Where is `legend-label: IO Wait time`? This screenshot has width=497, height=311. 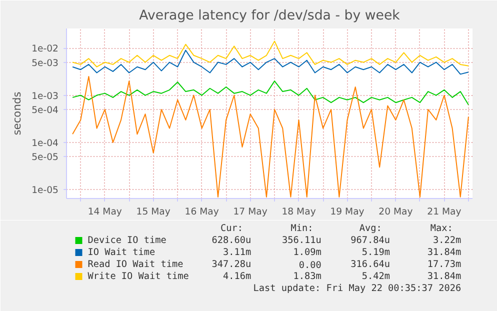 legend-label: IO Wait time is located at coordinates (122, 252).